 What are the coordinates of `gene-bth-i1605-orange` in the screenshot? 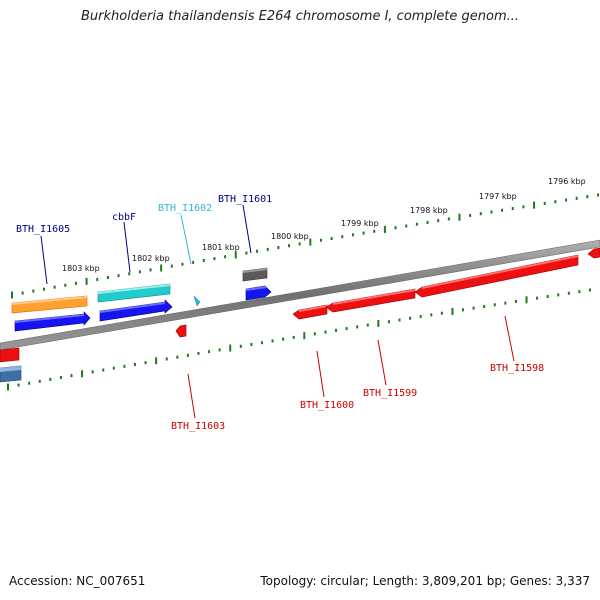 It's located at (49, 304).